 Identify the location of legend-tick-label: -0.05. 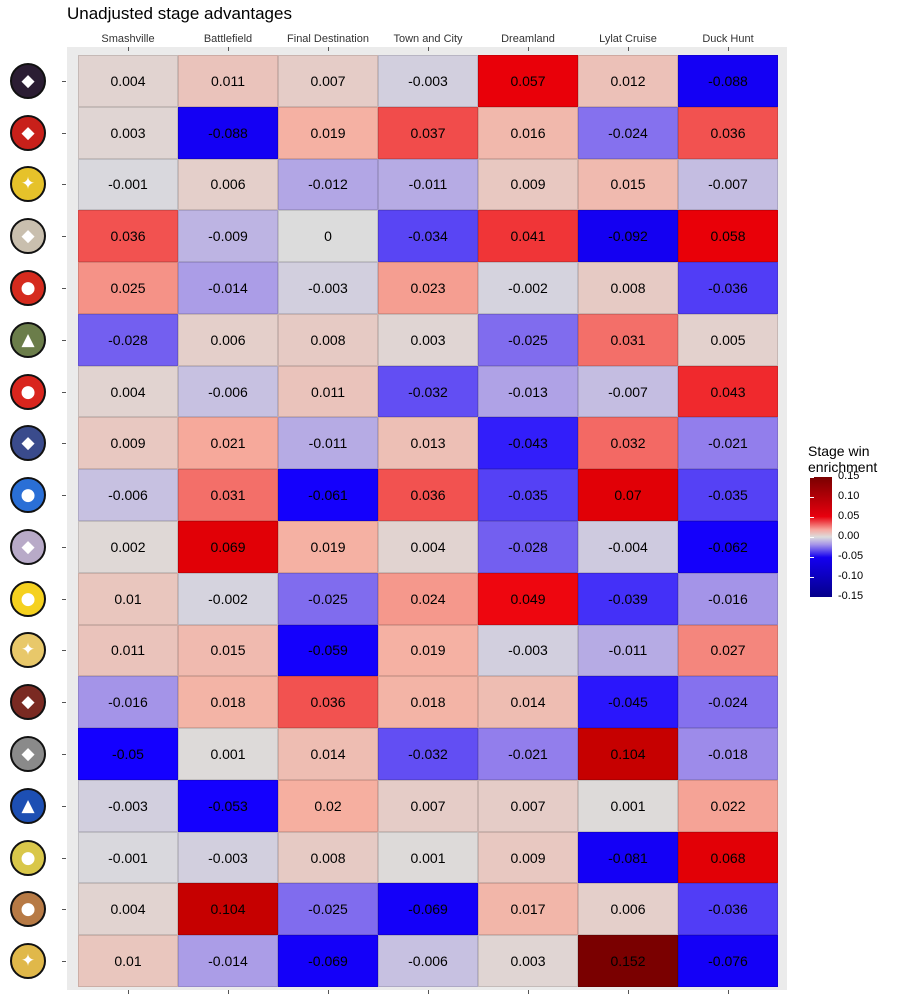
(851, 556).